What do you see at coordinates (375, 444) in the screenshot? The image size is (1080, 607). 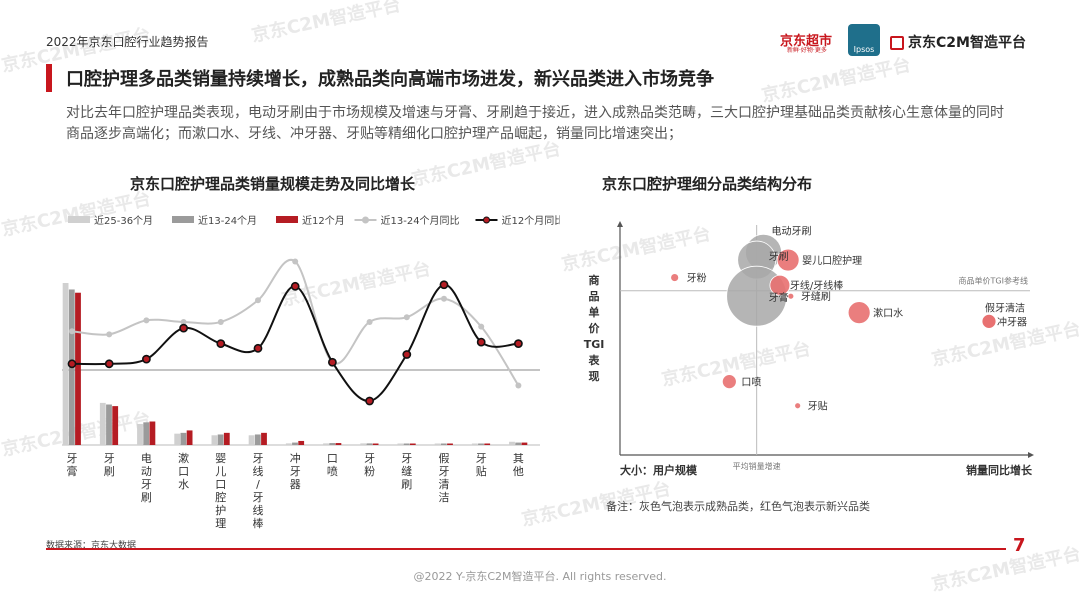 I see `bar-牙粉-近12个月` at bounding box center [375, 444].